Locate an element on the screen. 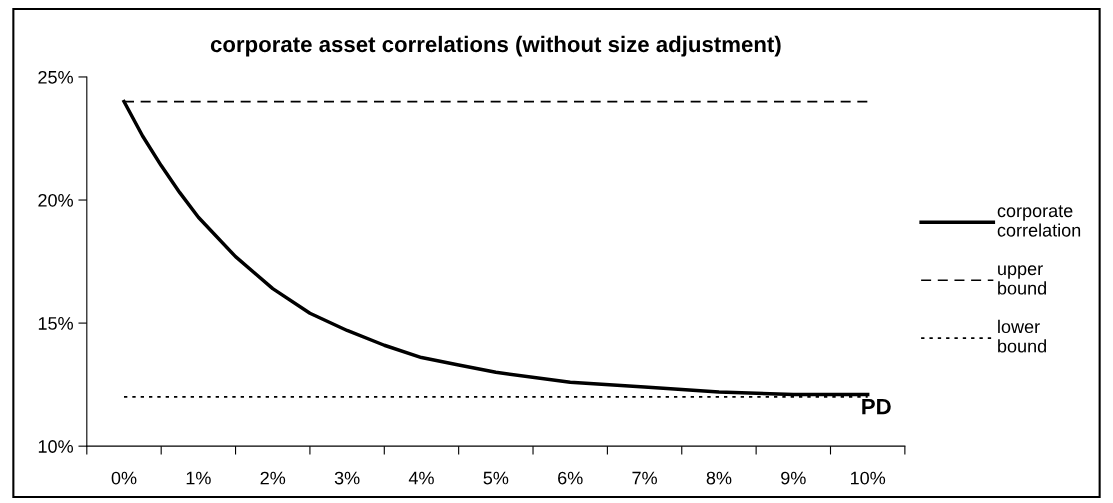 The image size is (1113, 503). x-tick-label: 7% is located at coordinates (644, 478).